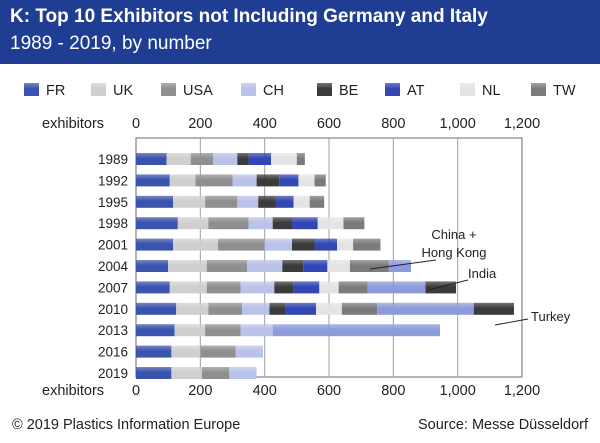 The image size is (600, 443). I want to click on legend-swatch-usa, so click(168, 89).